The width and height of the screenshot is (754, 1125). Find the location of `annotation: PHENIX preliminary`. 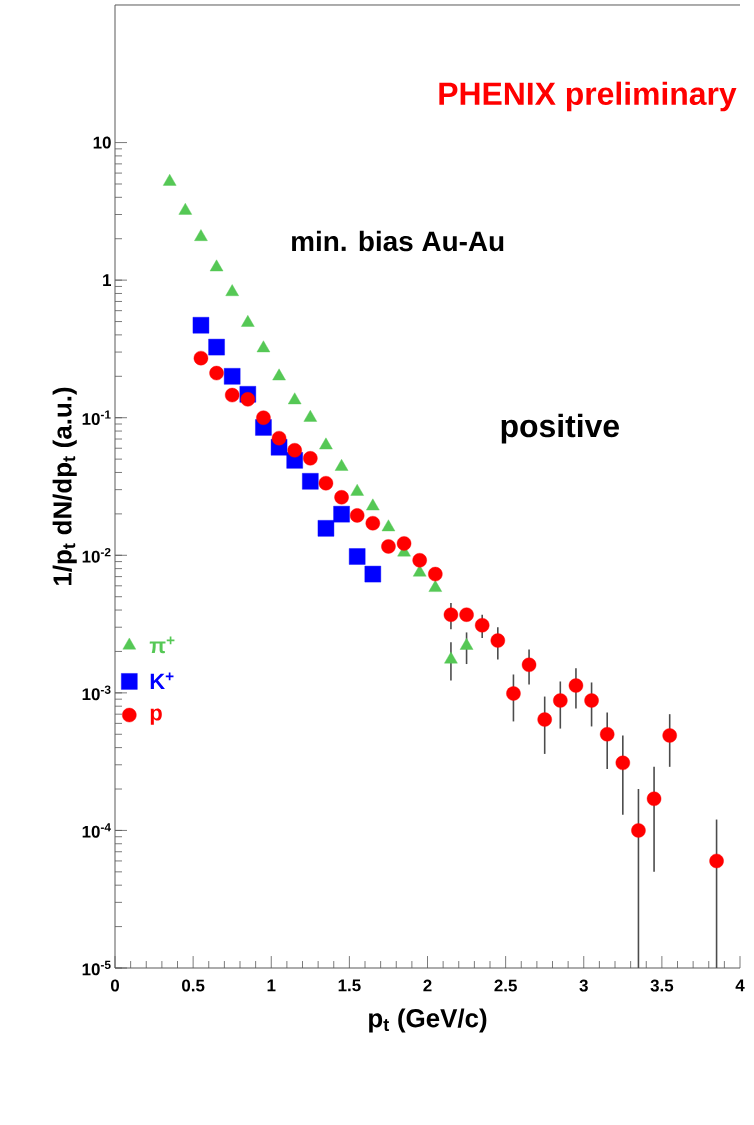

annotation: PHENIX preliminary is located at coordinates (588, 96).